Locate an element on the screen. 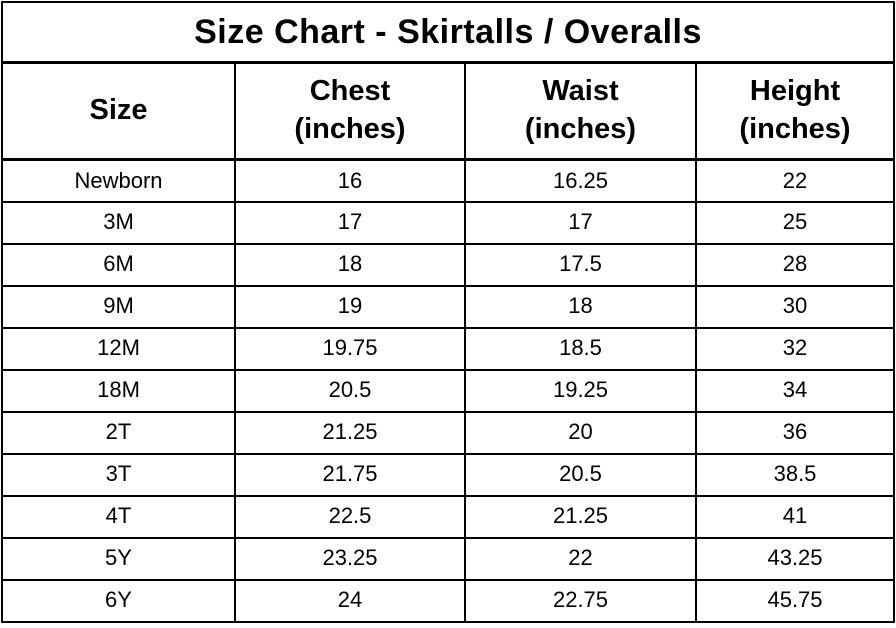 This screenshot has height=628, width=896. cell-height: 28 is located at coordinates (795, 264).